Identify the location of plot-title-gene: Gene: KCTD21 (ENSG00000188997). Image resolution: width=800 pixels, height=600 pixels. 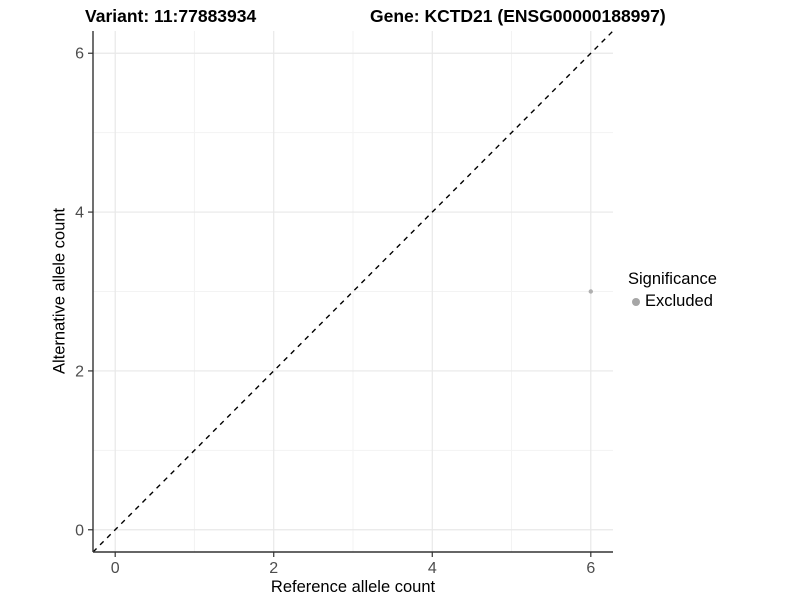
(518, 16).